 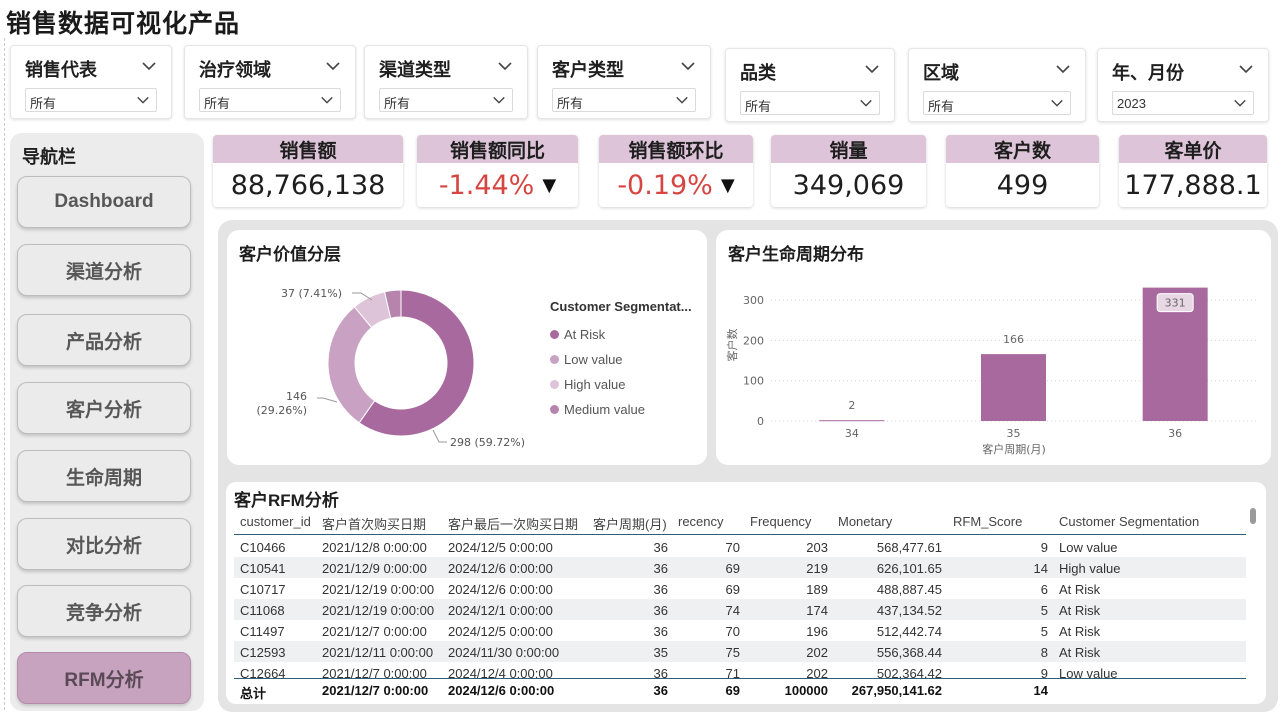 I want to click on table-cell: 70, so click(x=732, y=631).